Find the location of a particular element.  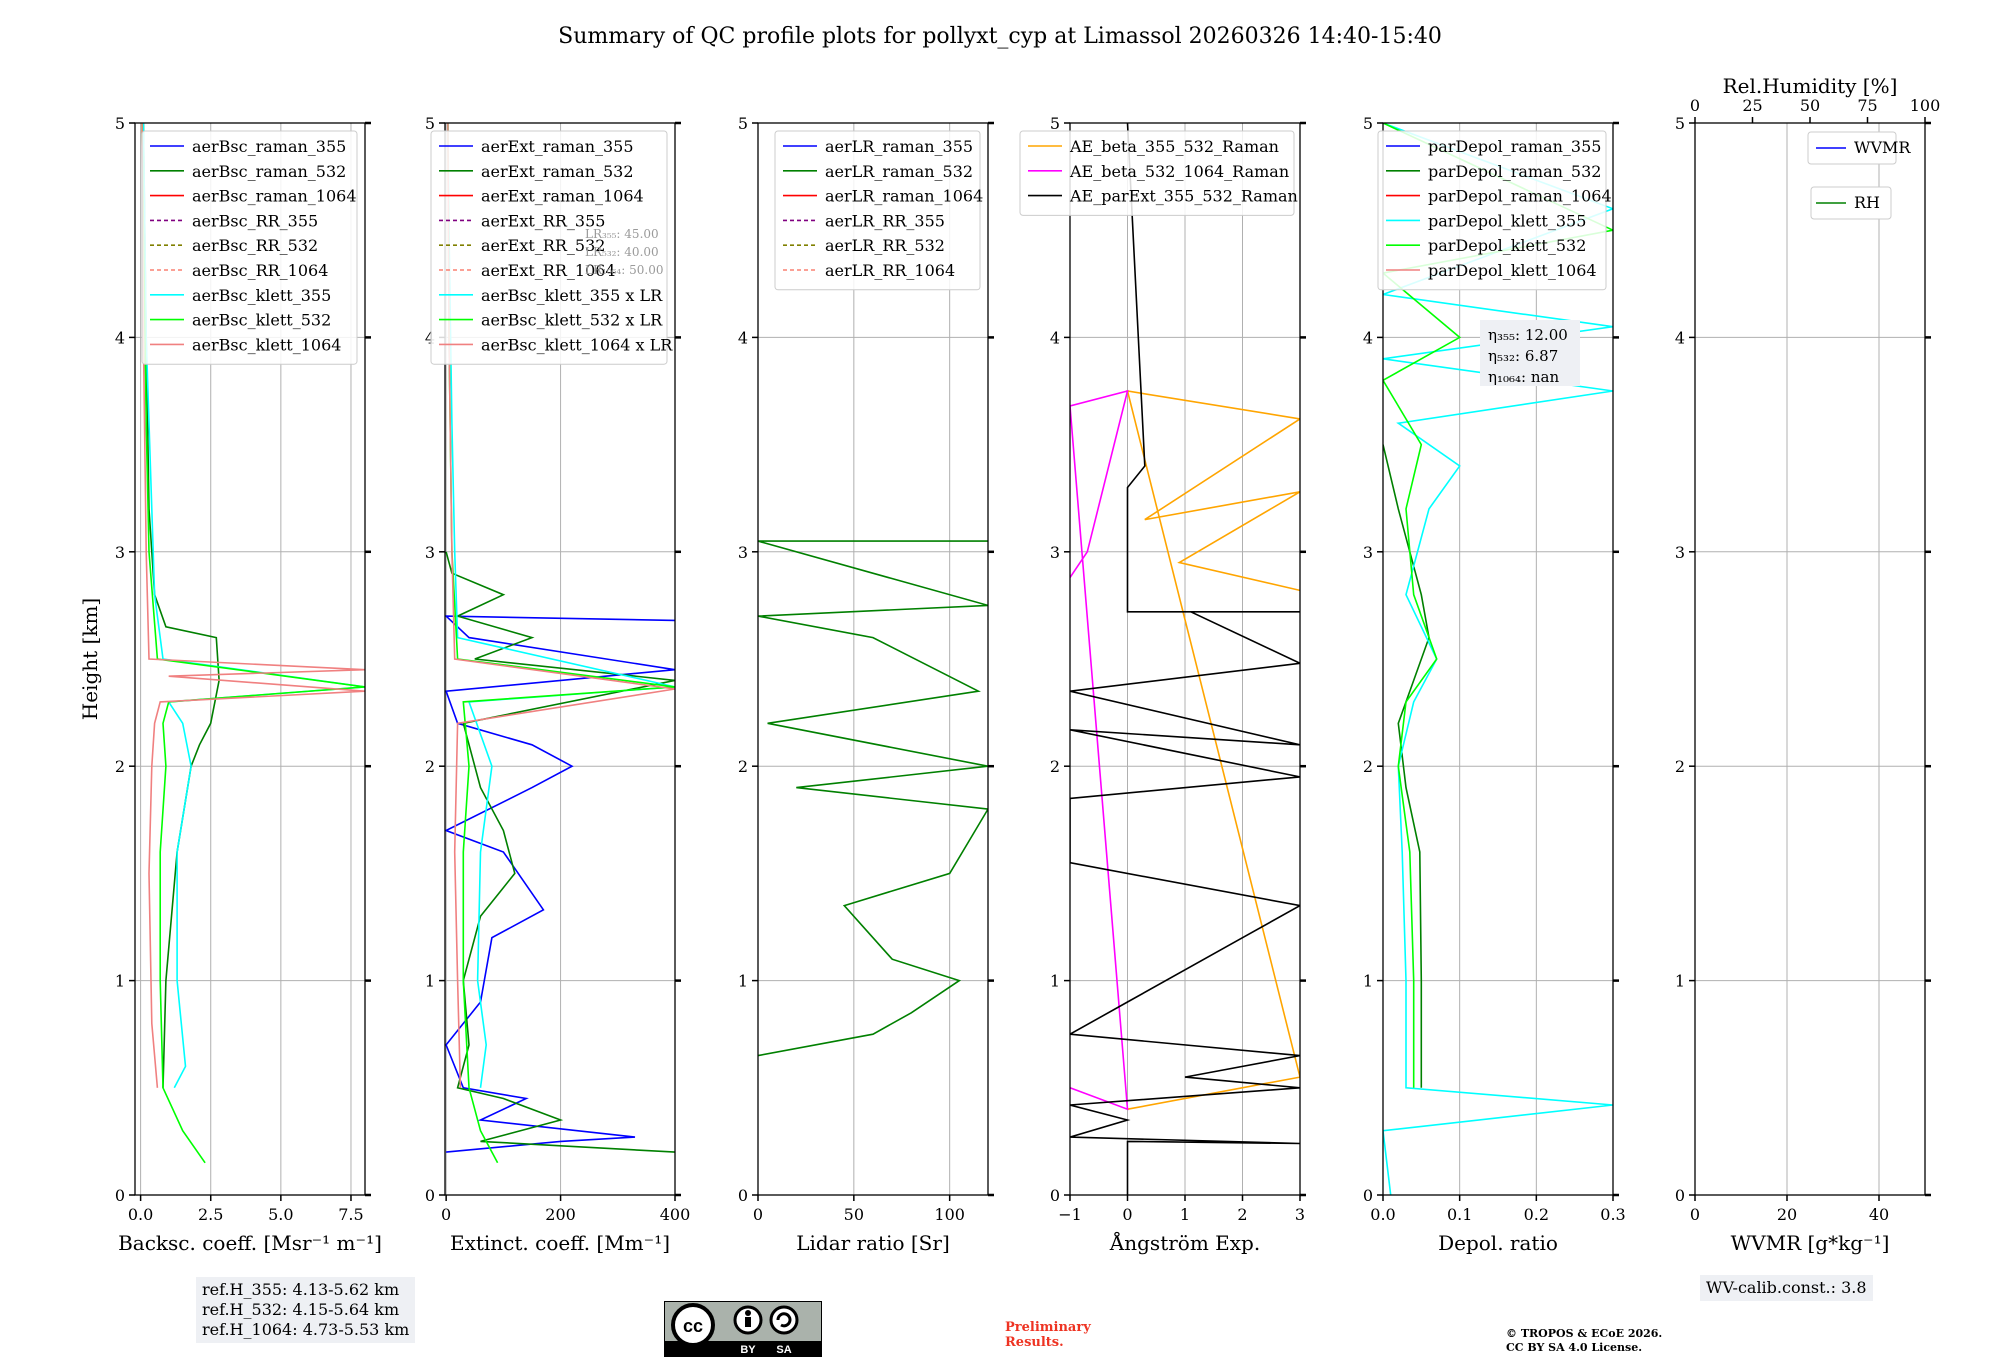

legend-label: aerBsc_klett_1064 is located at coordinates (266, 344).